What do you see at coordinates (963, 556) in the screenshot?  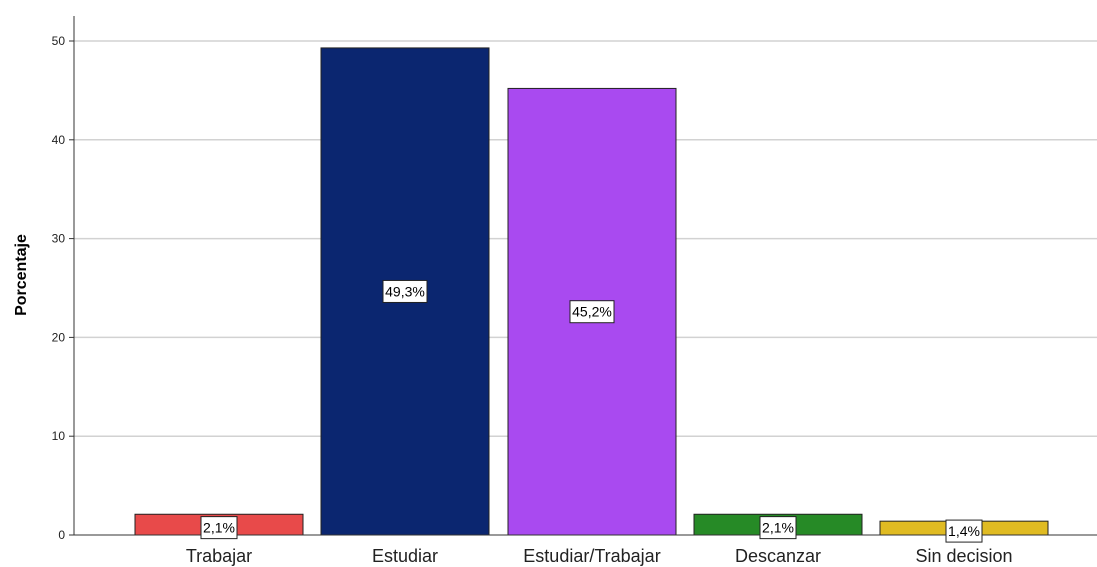 I see `x-category-label: Sin decision` at bounding box center [963, 556].